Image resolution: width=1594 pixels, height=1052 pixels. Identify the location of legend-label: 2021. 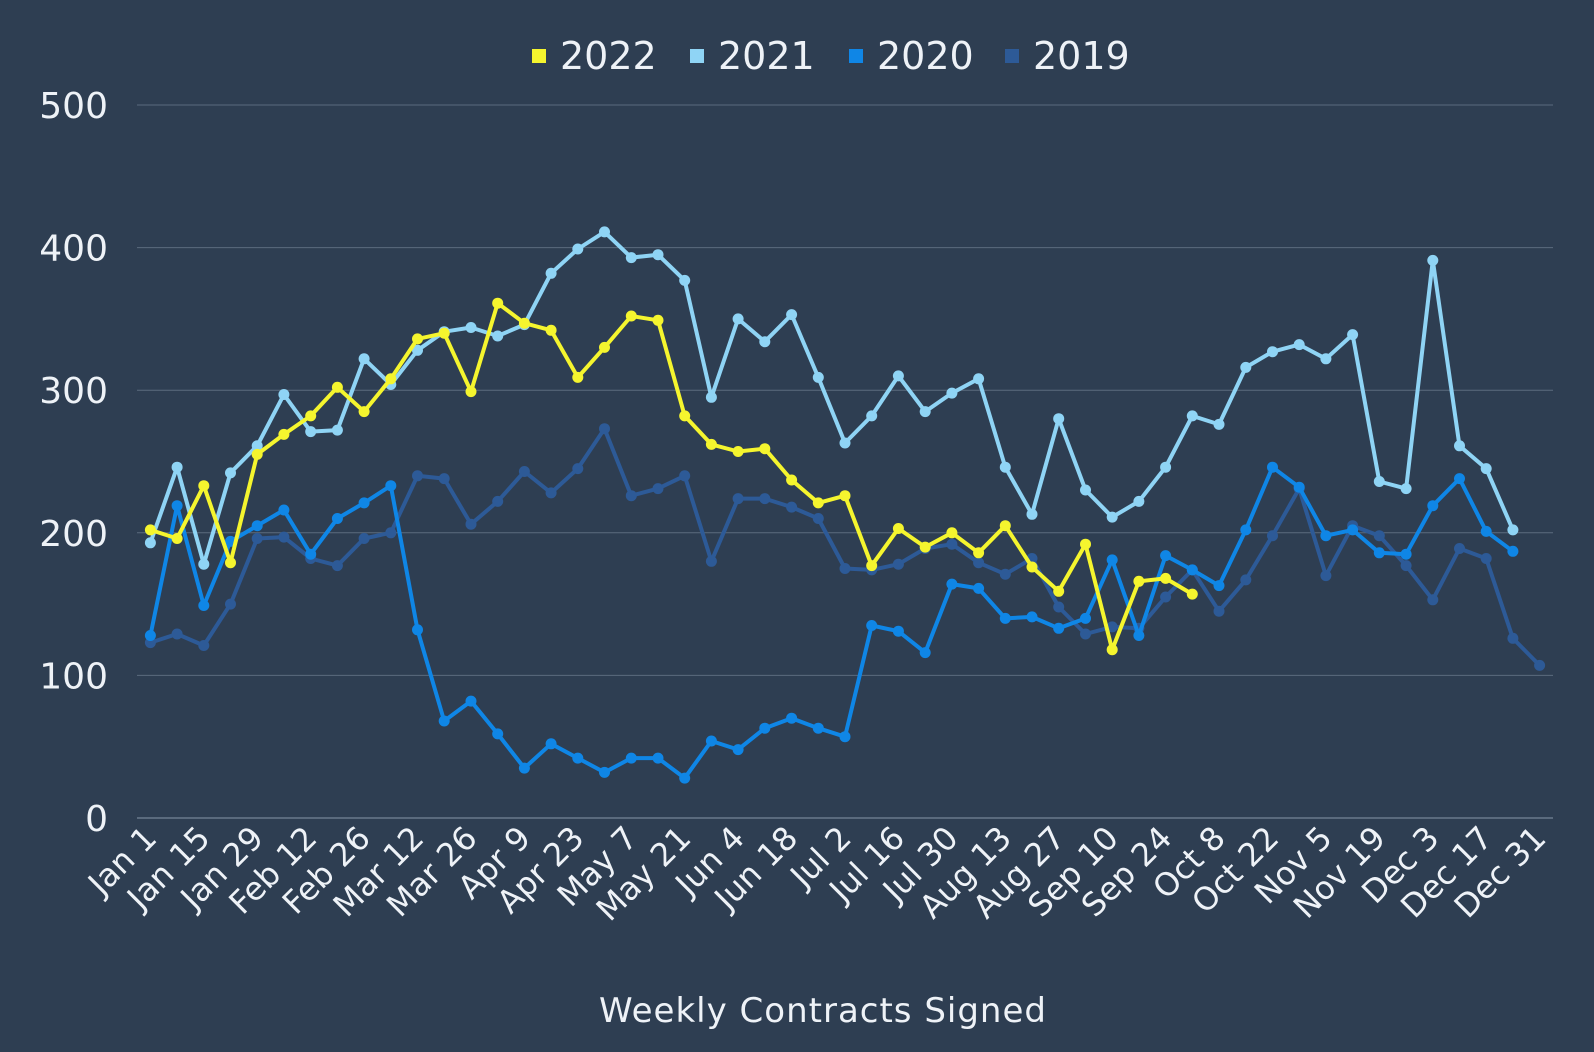
(766, 56).